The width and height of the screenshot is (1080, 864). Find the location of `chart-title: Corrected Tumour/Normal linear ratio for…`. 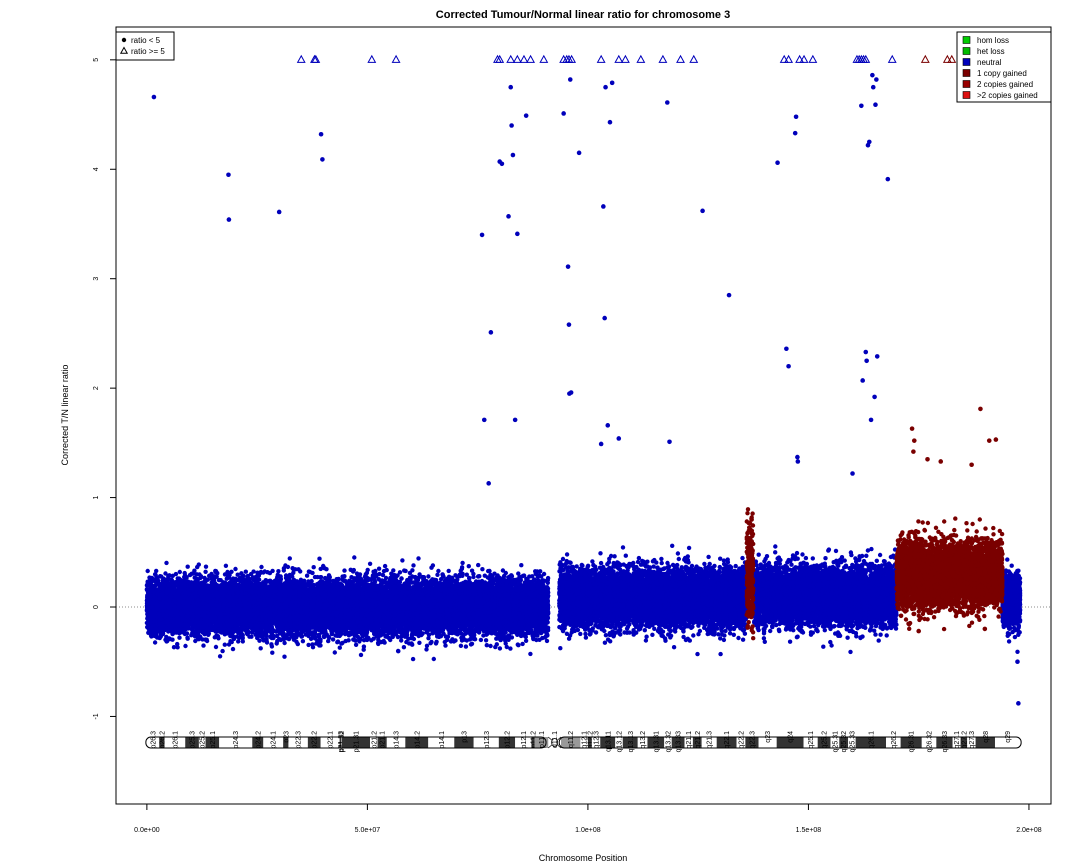

chart-title: Corrected Tumour/Normal linear ratio for… is located at coordinates (583, 15).